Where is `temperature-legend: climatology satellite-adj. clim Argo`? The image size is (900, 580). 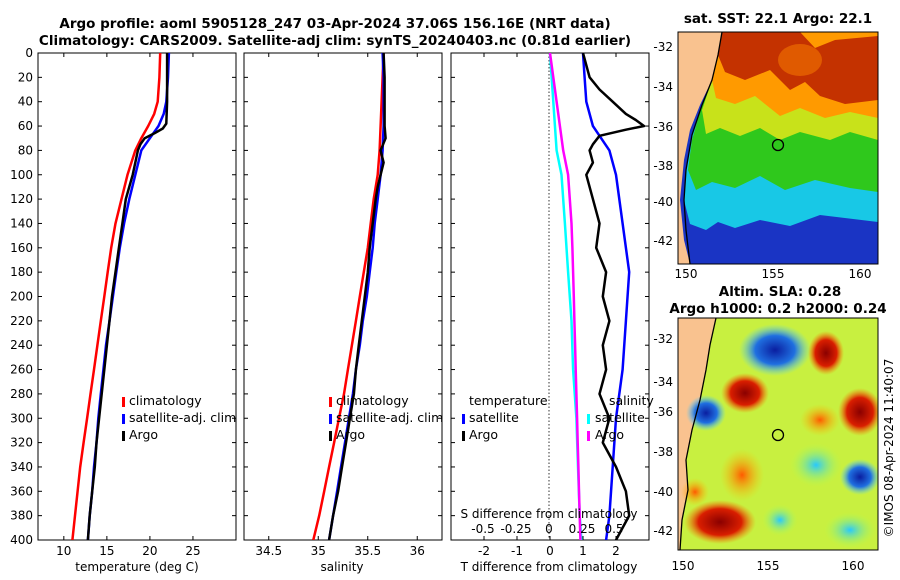
temperature-legend: climatology satellite-adj. clim Argo is located at coordinates (179, 417).